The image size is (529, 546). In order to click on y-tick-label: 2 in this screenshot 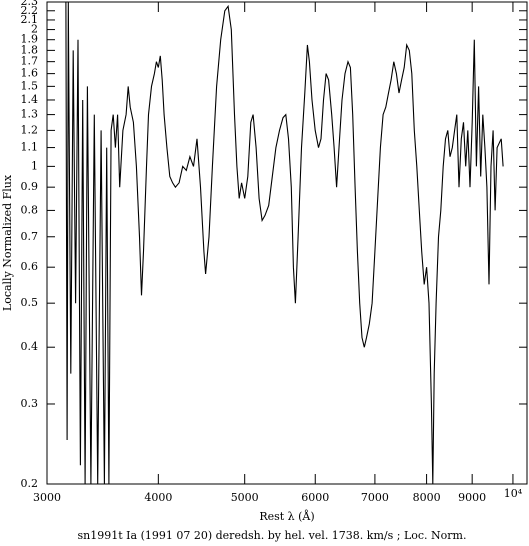, I will do `click(34, 29)`.